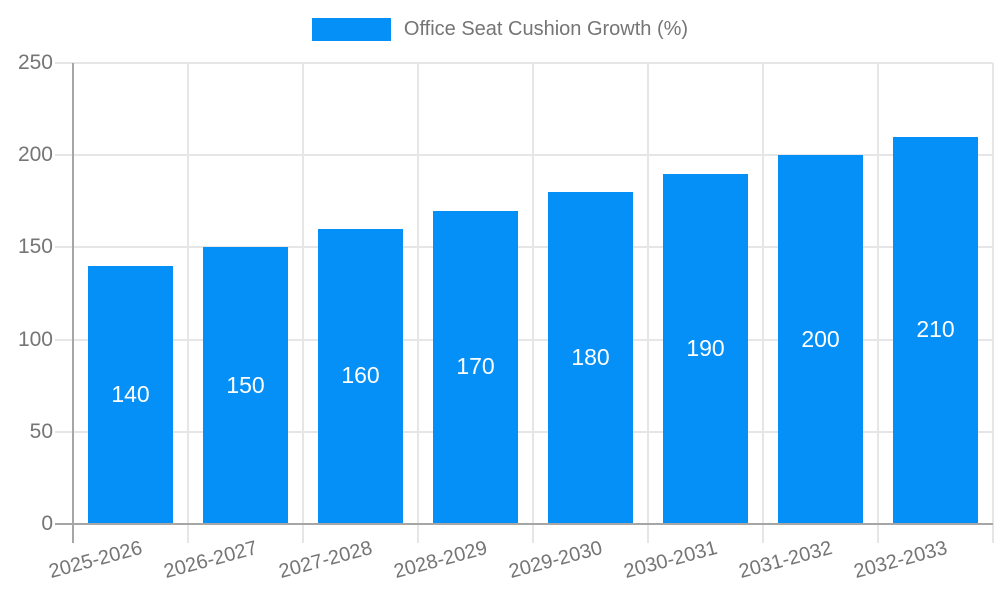  I want to click on bar: 140, so click(130, 394).